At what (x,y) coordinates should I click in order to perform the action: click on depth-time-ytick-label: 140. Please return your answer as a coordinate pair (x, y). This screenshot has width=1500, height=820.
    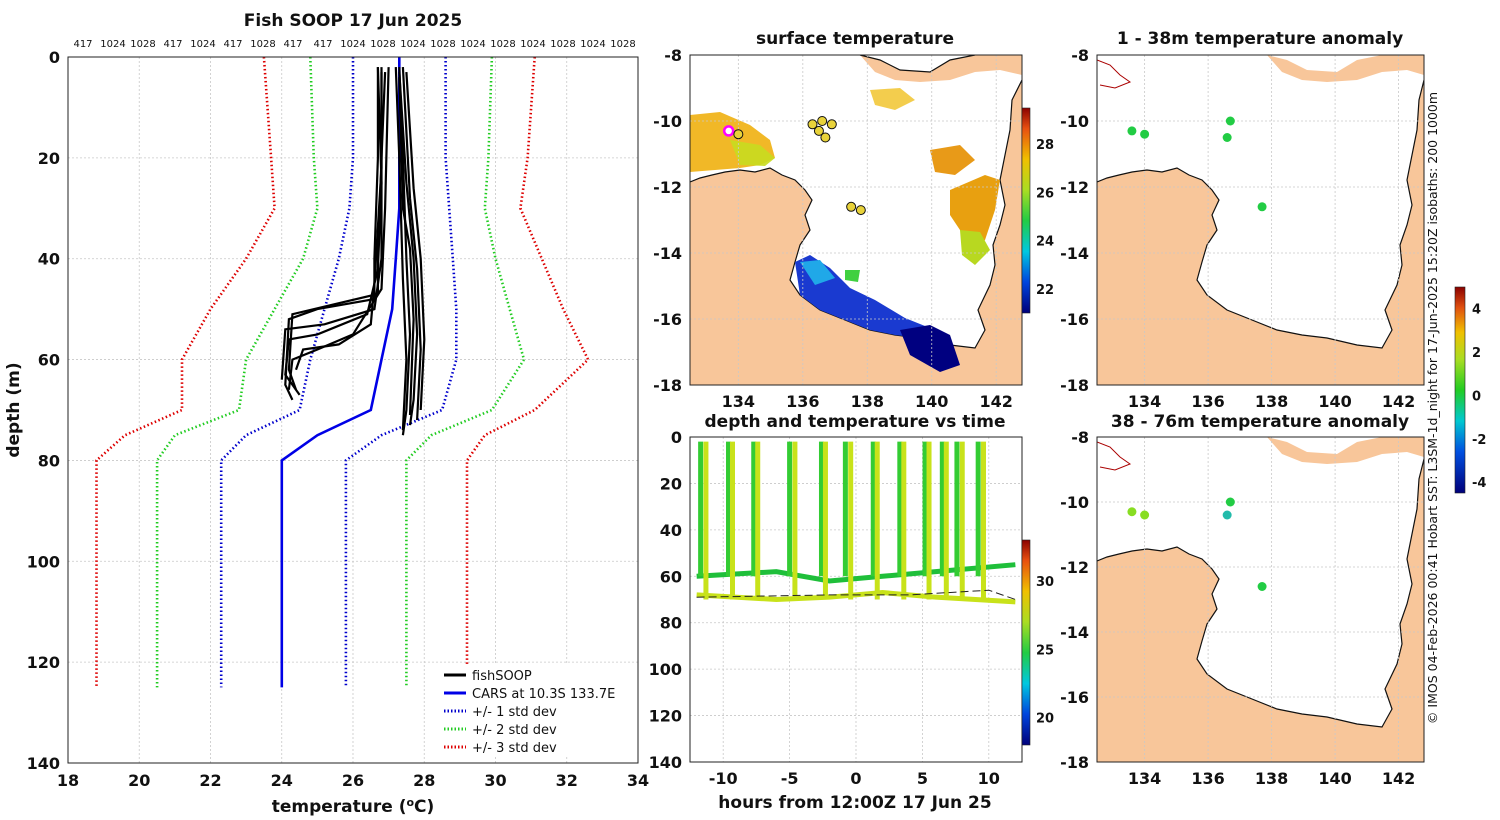
    Looking at the image, I should click on (665, 762).